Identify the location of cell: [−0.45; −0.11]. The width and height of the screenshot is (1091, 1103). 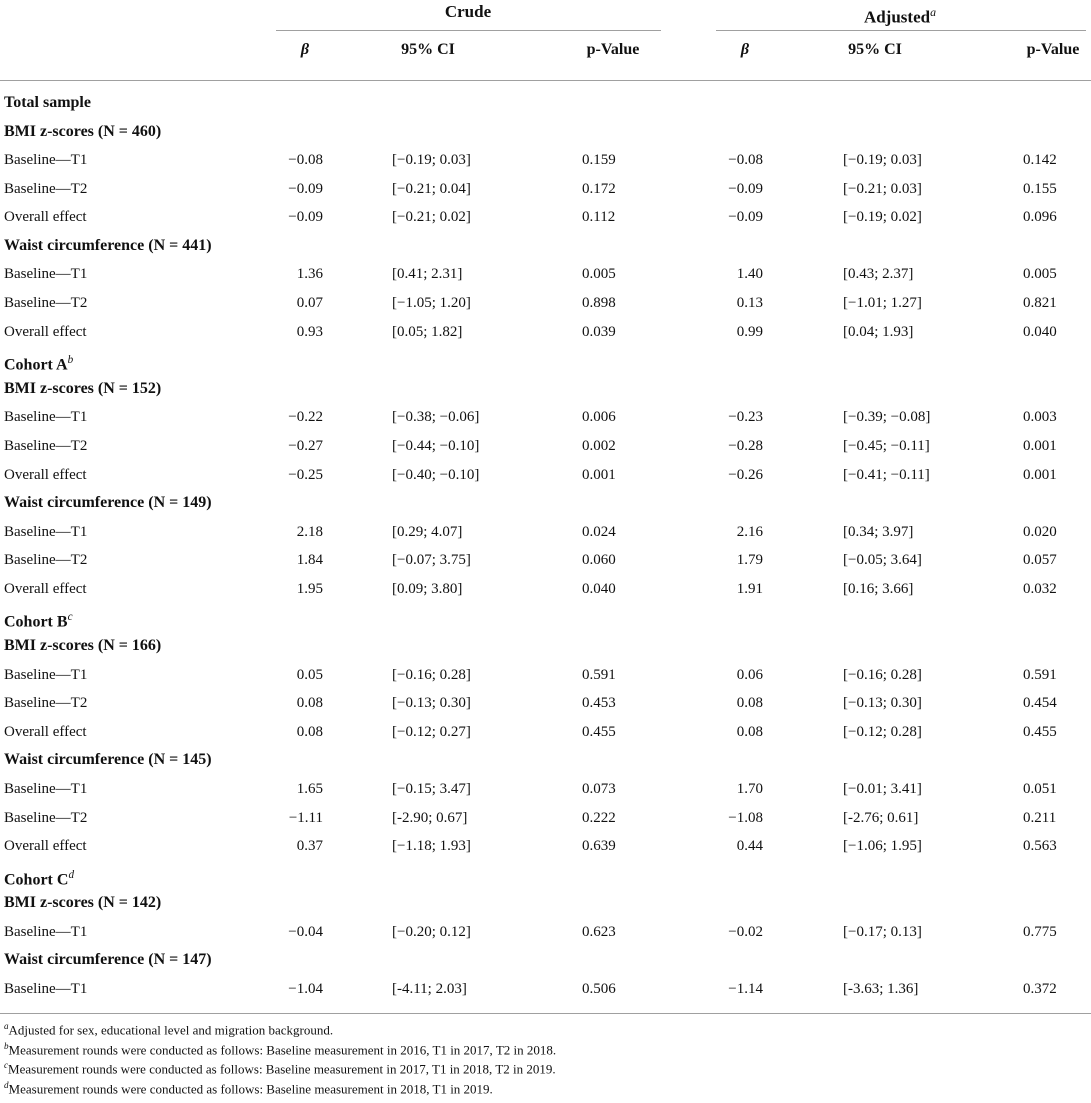
(886, 445).